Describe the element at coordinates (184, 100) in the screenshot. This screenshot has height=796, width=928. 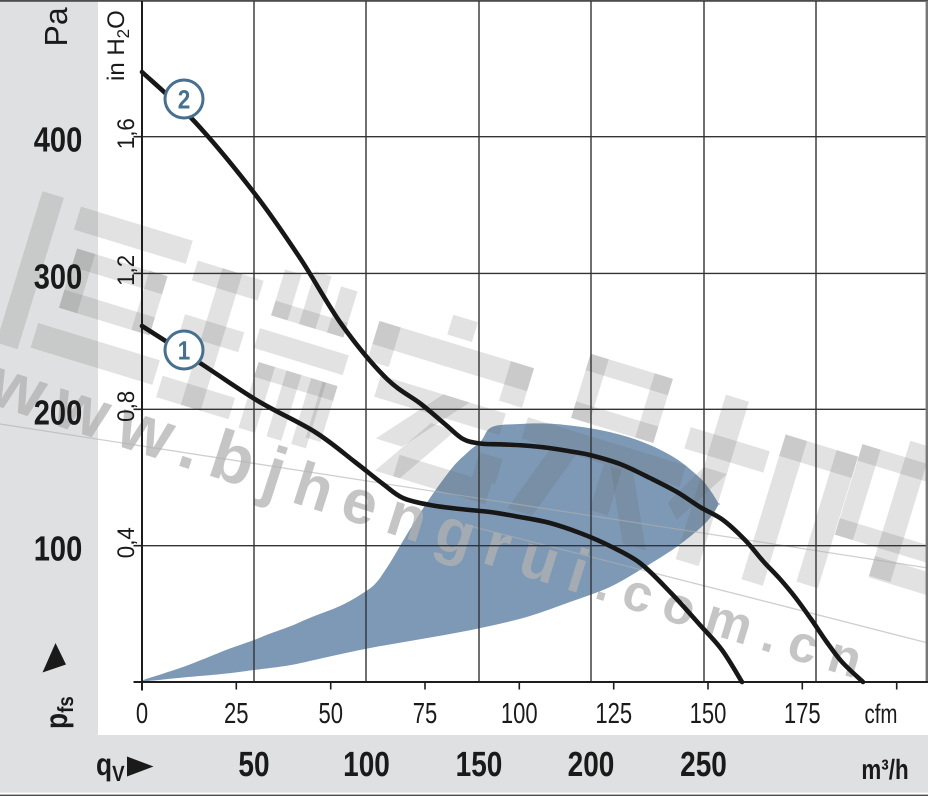
I see `svg-text: 2` at that location.